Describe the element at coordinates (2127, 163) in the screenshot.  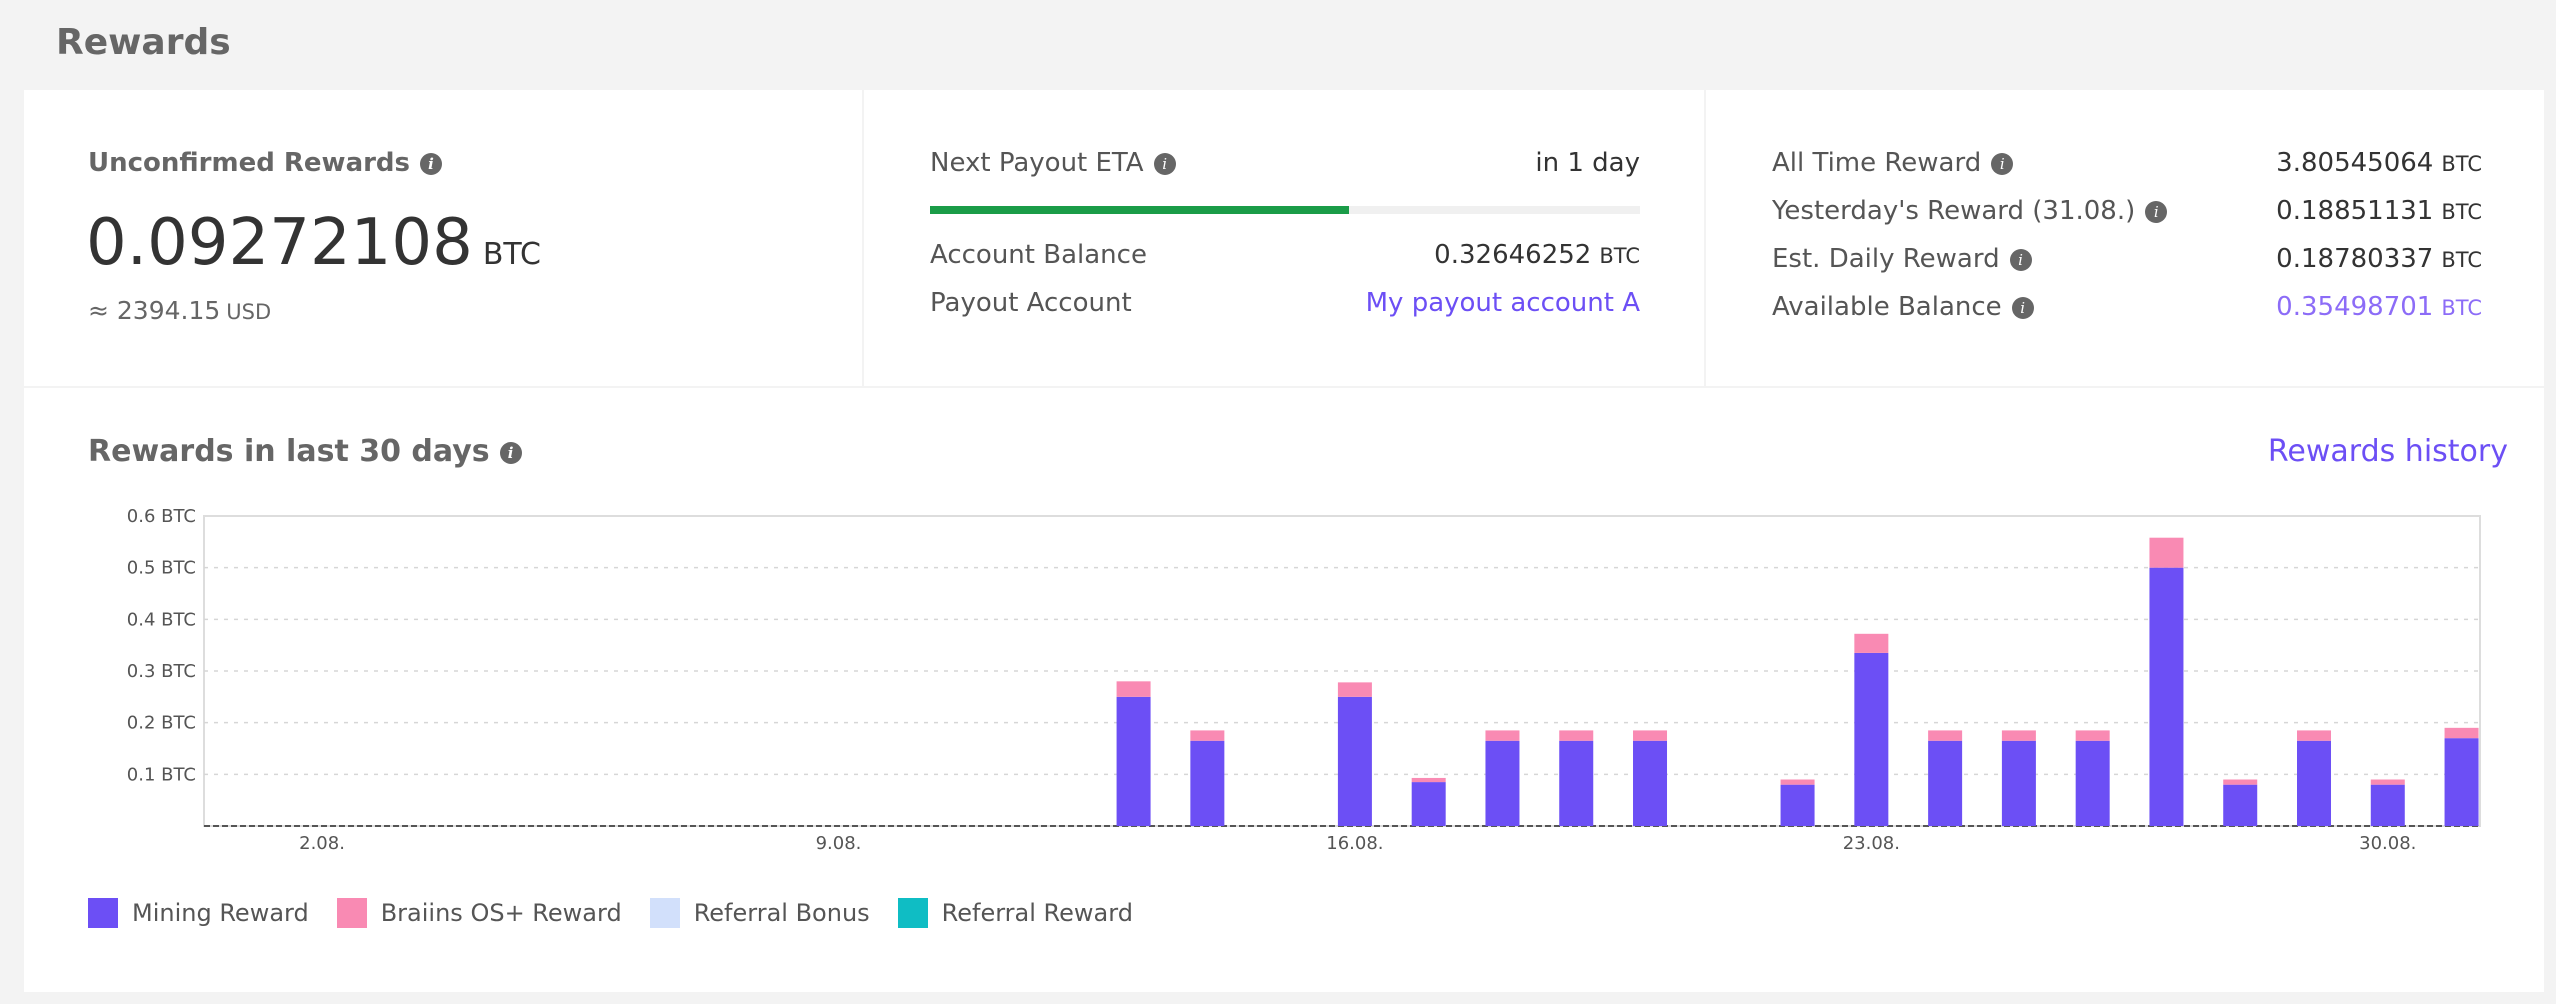
I see `all-time-reward-row: All Time Reward i 3.80545064 BTC` at that location.